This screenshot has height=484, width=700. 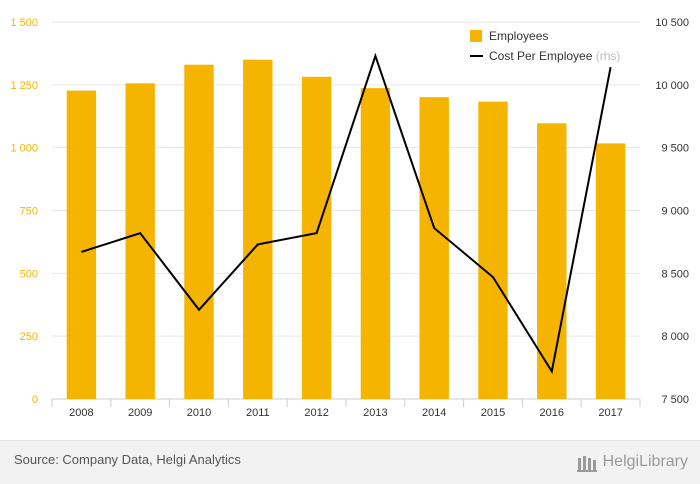 I want to click on x-tick-label: 2014, so click(x=434, y=413).